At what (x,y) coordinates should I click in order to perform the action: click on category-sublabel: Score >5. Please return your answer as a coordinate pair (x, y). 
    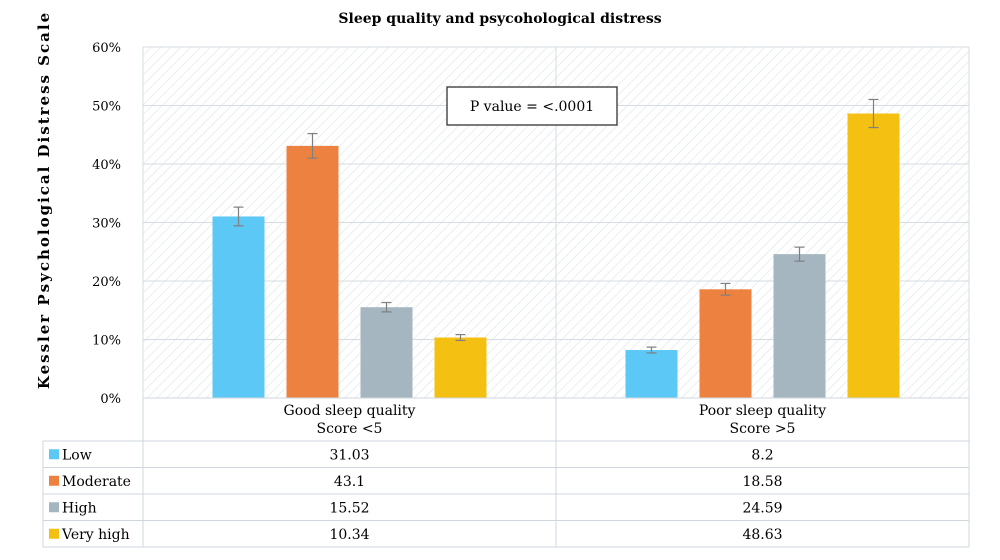
    Looking at the image, I should click on (763, 429).